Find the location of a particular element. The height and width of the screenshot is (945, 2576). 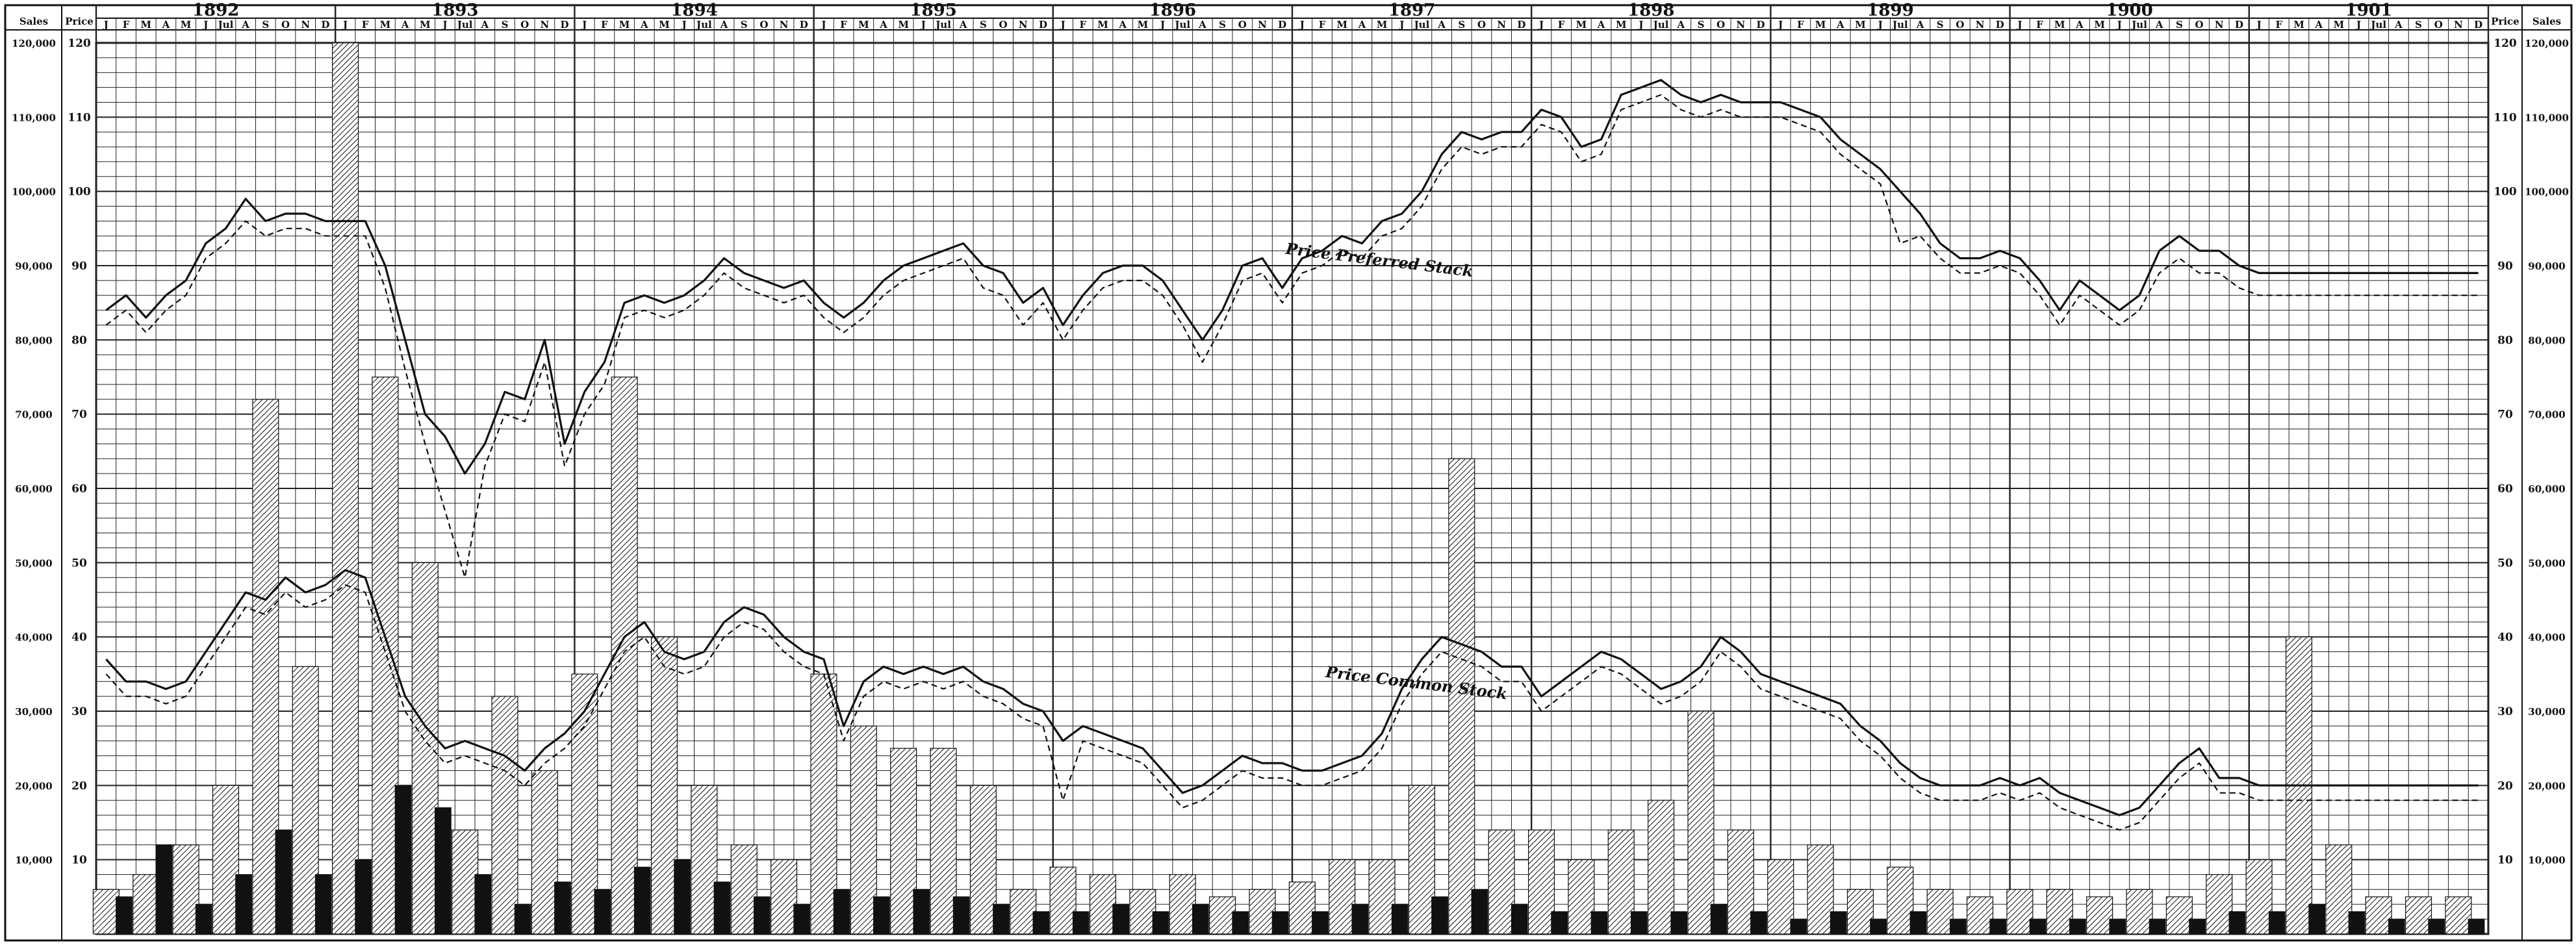

price-tick-right: 90 is located at coordinates (2505, 267).